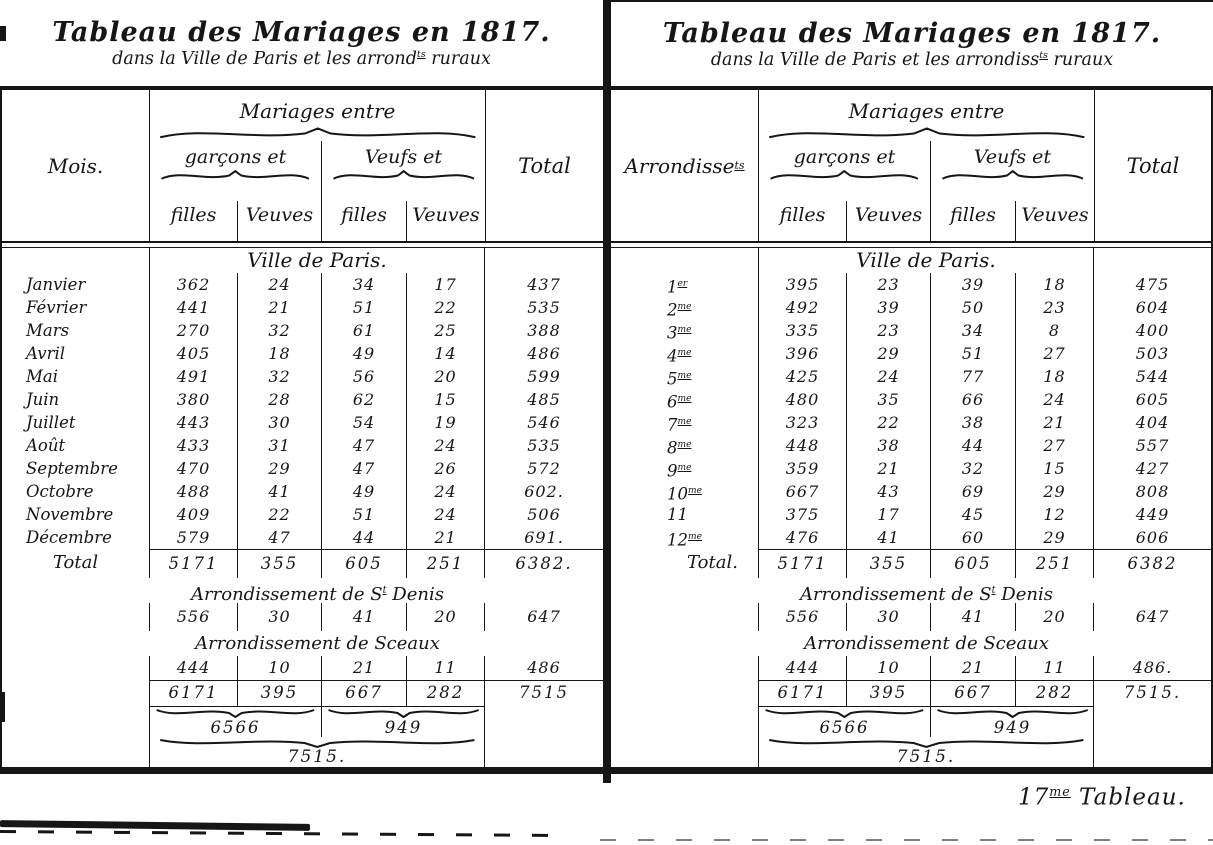  I want to click on table-header: Mois. Mariages entre garçons et, so click(302, 165).